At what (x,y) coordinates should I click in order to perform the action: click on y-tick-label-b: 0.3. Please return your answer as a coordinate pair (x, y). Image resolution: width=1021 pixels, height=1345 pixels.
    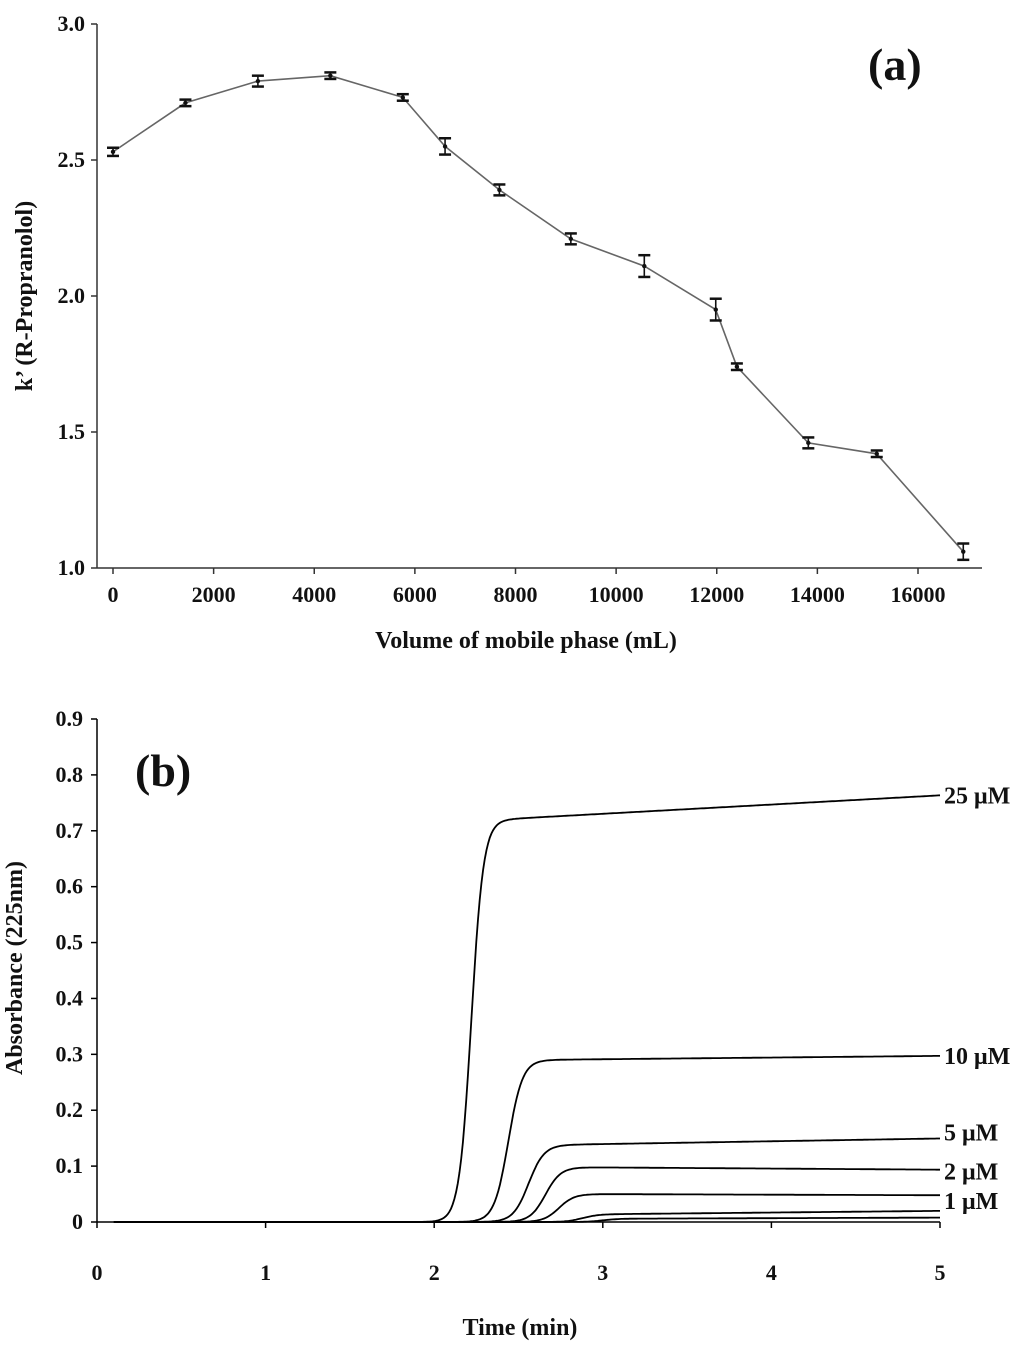
    Looking at the image, I should click on (70, 1053).